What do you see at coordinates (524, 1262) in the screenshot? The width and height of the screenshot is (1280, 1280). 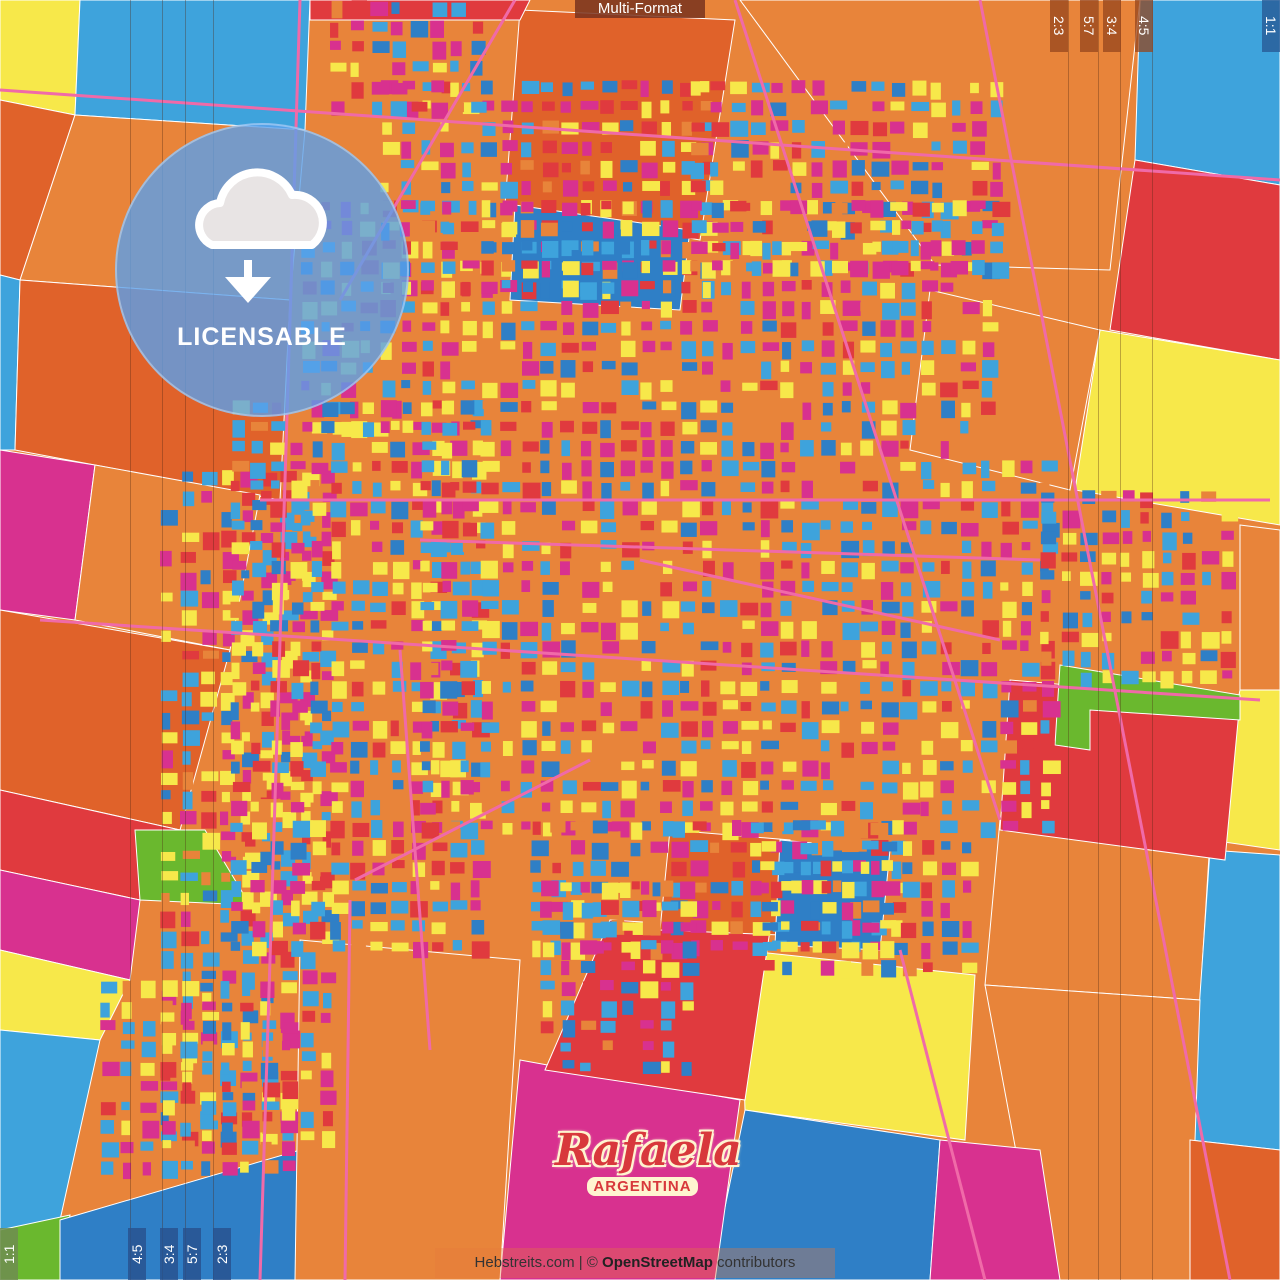 I see `credit-site: Hebstreits.com` at bounding box center [524, 1262].